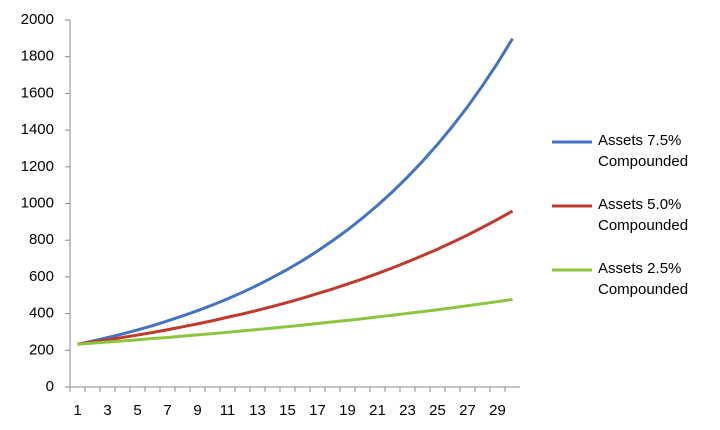 The width and height of the screenshot is (720, 430). I want to click on line, so click(295, 321).